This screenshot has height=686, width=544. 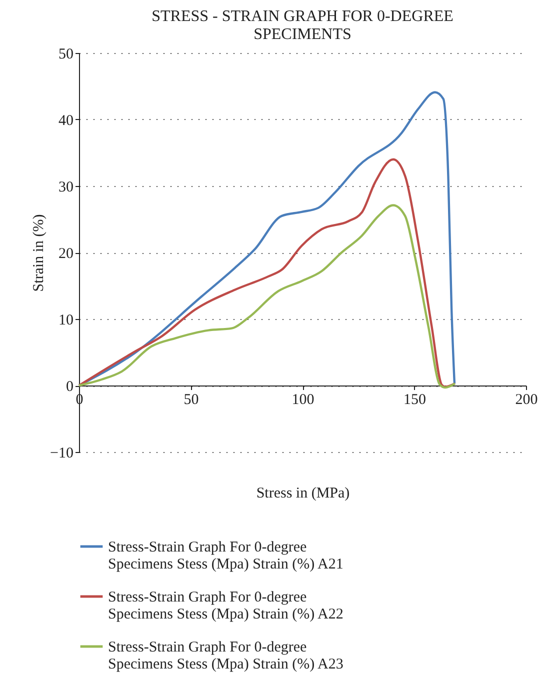 What do you see at coordinates (303, 494) in the screenshot?
I see `x-axis-title: Stress in (MPa)` at bounding box center [303, 494].